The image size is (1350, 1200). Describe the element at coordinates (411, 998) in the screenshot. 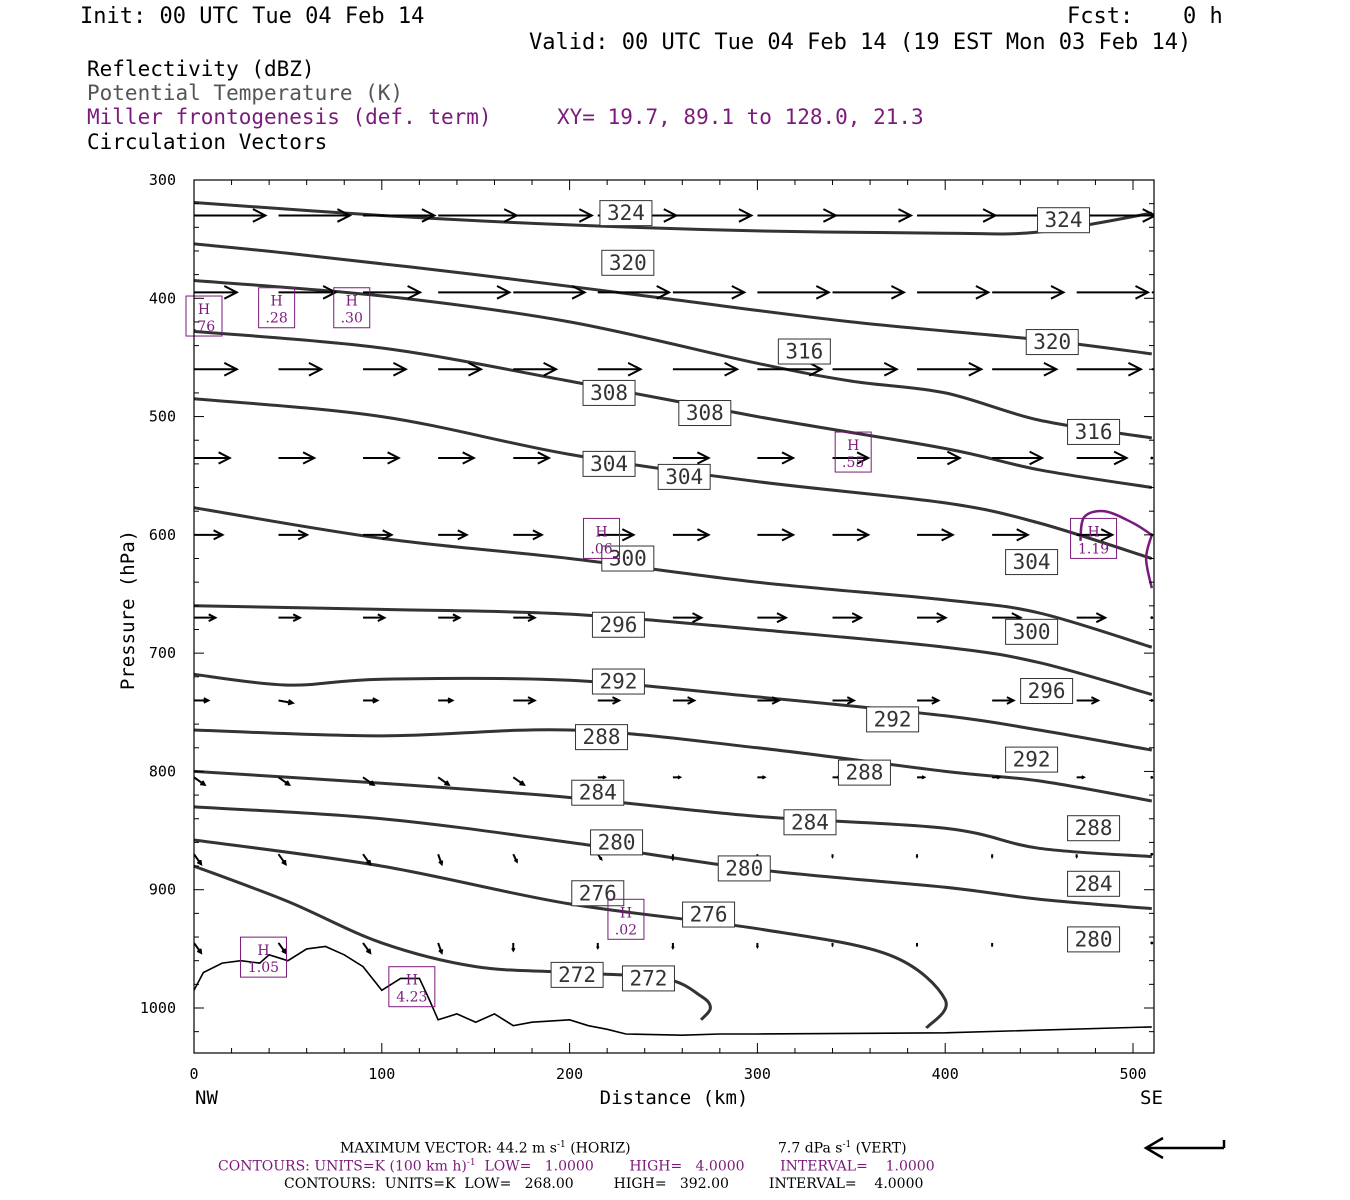

I see `svg-text: 4.23` at that location.